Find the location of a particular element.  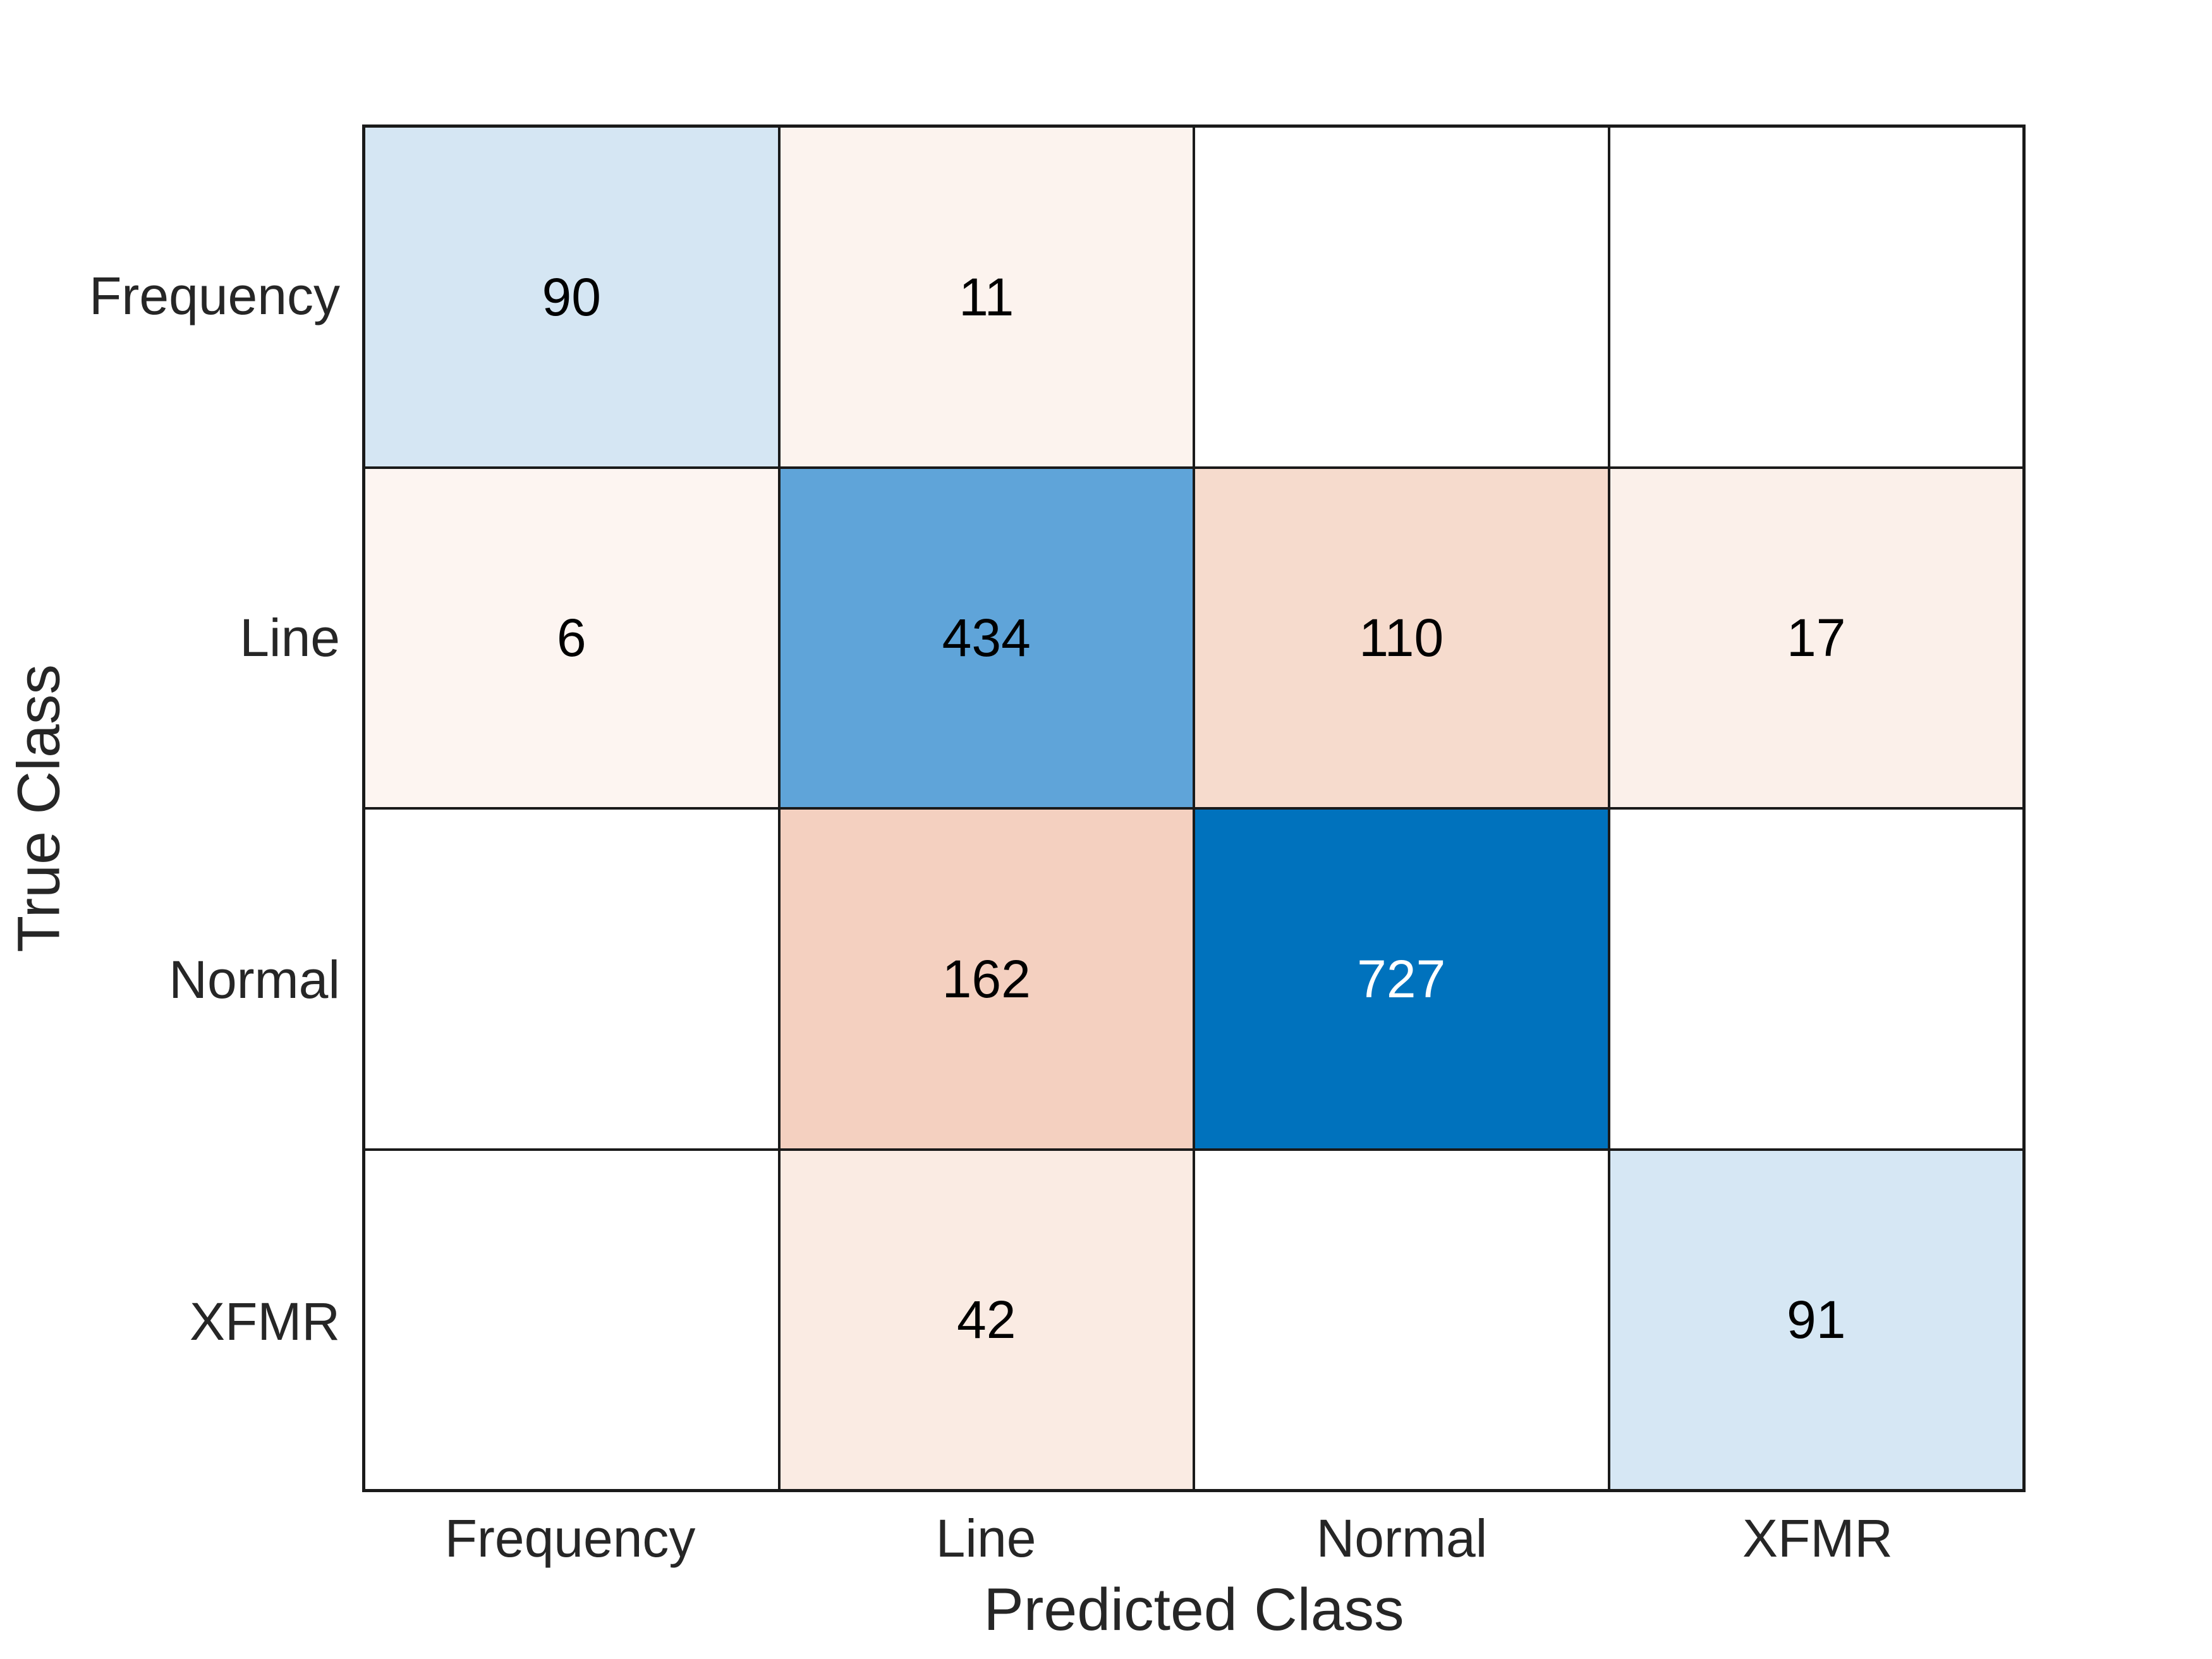

matrix-cell-line-line: 434 is located at coordinates (986, 637).